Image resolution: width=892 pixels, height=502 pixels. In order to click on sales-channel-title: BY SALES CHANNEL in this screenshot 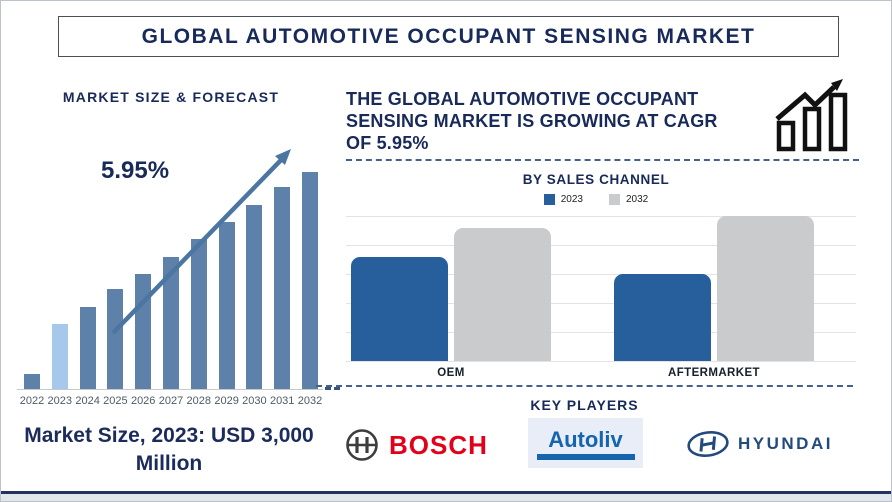, I will do `click(596, 179)`.